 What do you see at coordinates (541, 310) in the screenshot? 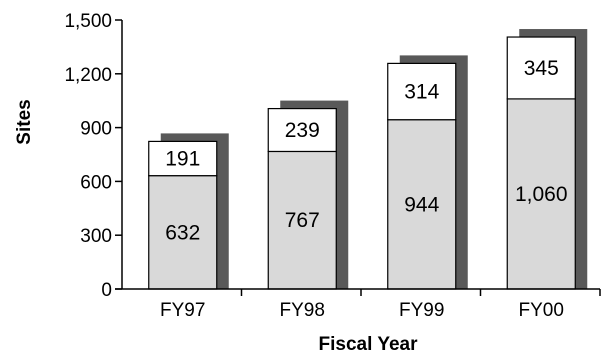
I see `x-tick-label: FY00` at bounding box center [541, 310].